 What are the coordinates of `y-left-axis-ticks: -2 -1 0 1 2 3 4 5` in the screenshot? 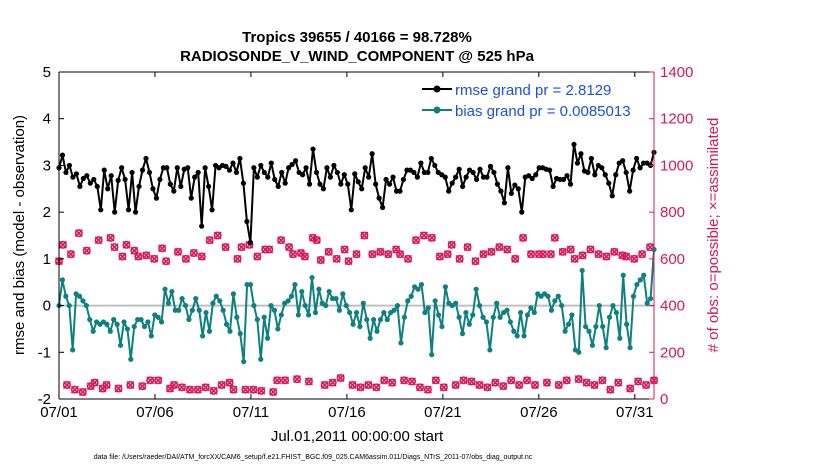 It's located at (51, 236).